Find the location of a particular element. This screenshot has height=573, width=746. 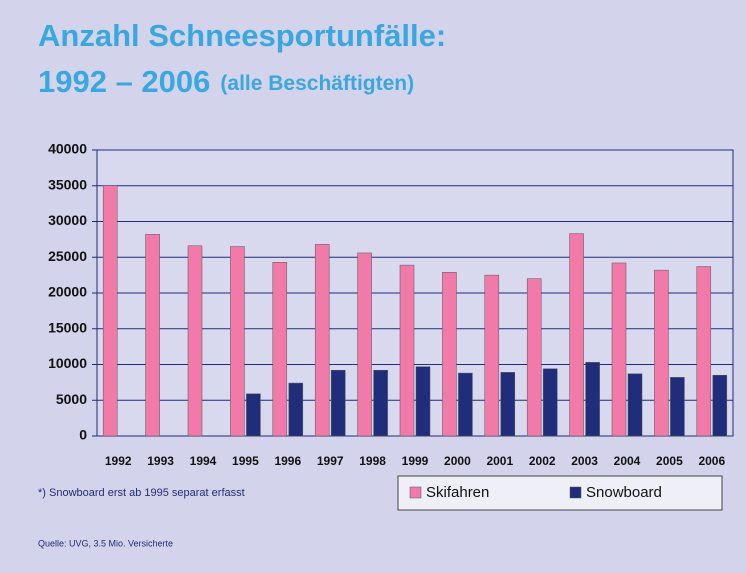

x-tick-label: 2006 is located at coordinates (711, 461).